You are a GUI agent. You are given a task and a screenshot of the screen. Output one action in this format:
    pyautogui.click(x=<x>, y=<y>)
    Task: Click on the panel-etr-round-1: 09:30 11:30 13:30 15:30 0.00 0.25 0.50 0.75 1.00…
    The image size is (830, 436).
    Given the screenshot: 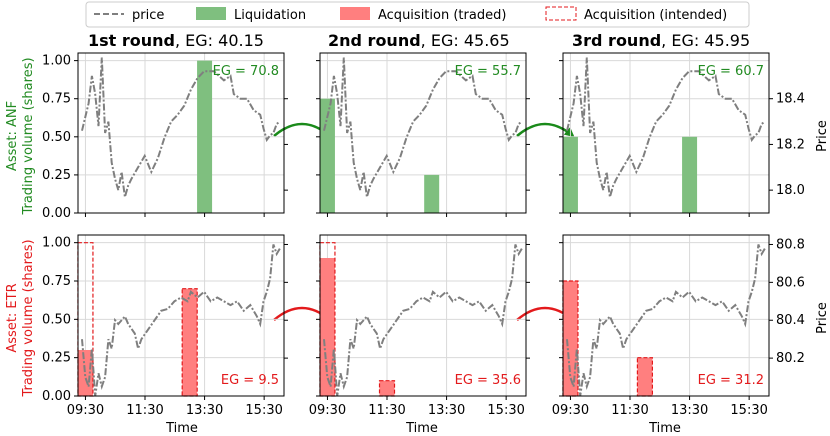 What is the action you would take?
    pyautogui.click(x=165, y=326)
    